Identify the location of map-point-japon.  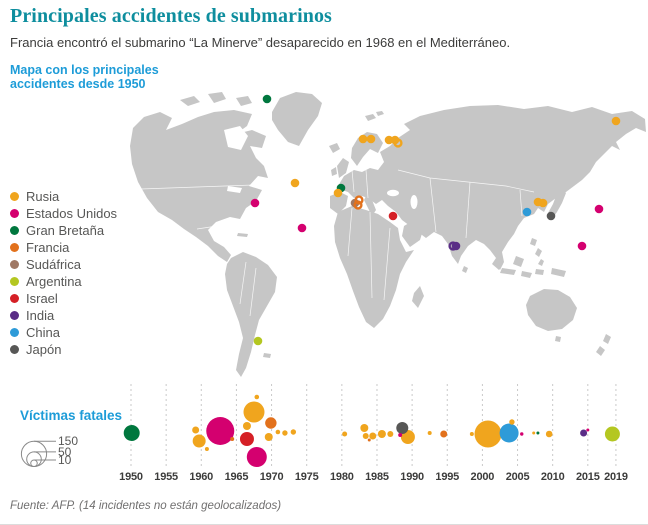
(551, 216).